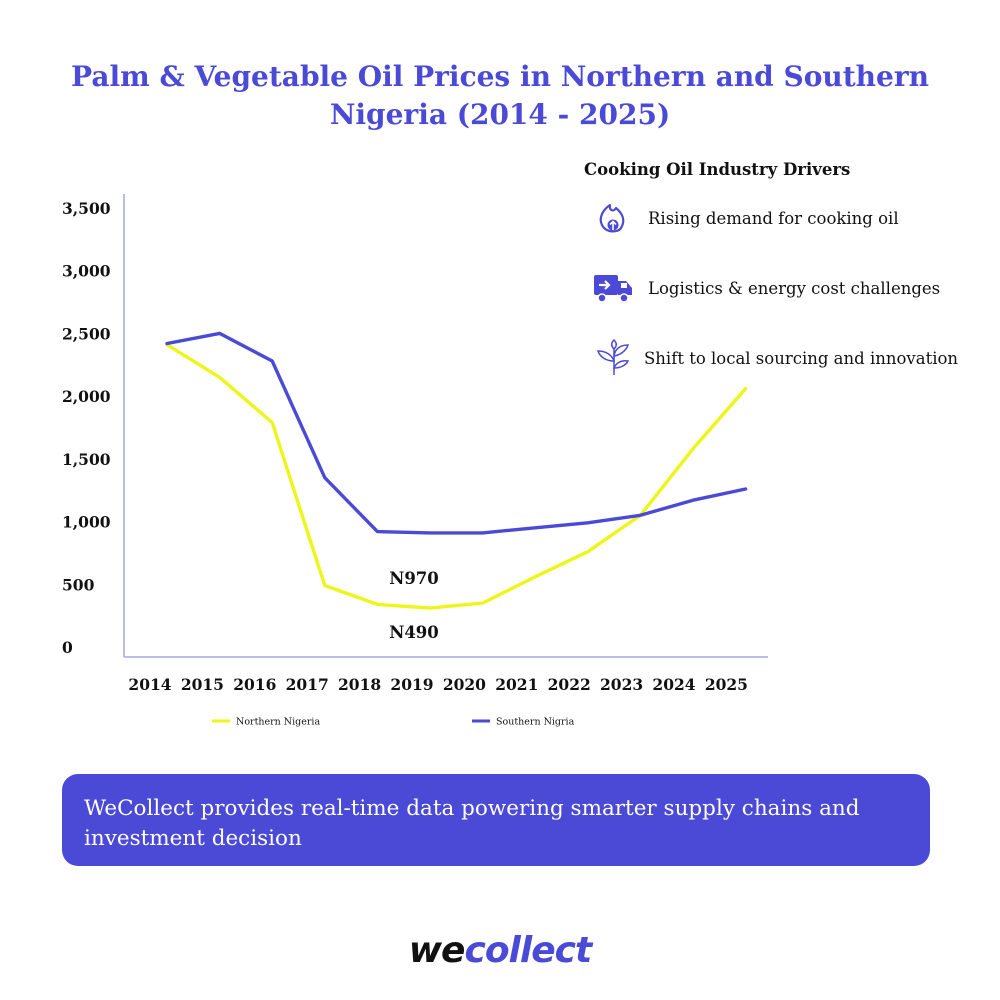 The height and width of the screenshot is (1000, 1000). Describe the element at coordinates (86, 522) in the screenshot. I see `y-tick-label: 1,000` at that location.